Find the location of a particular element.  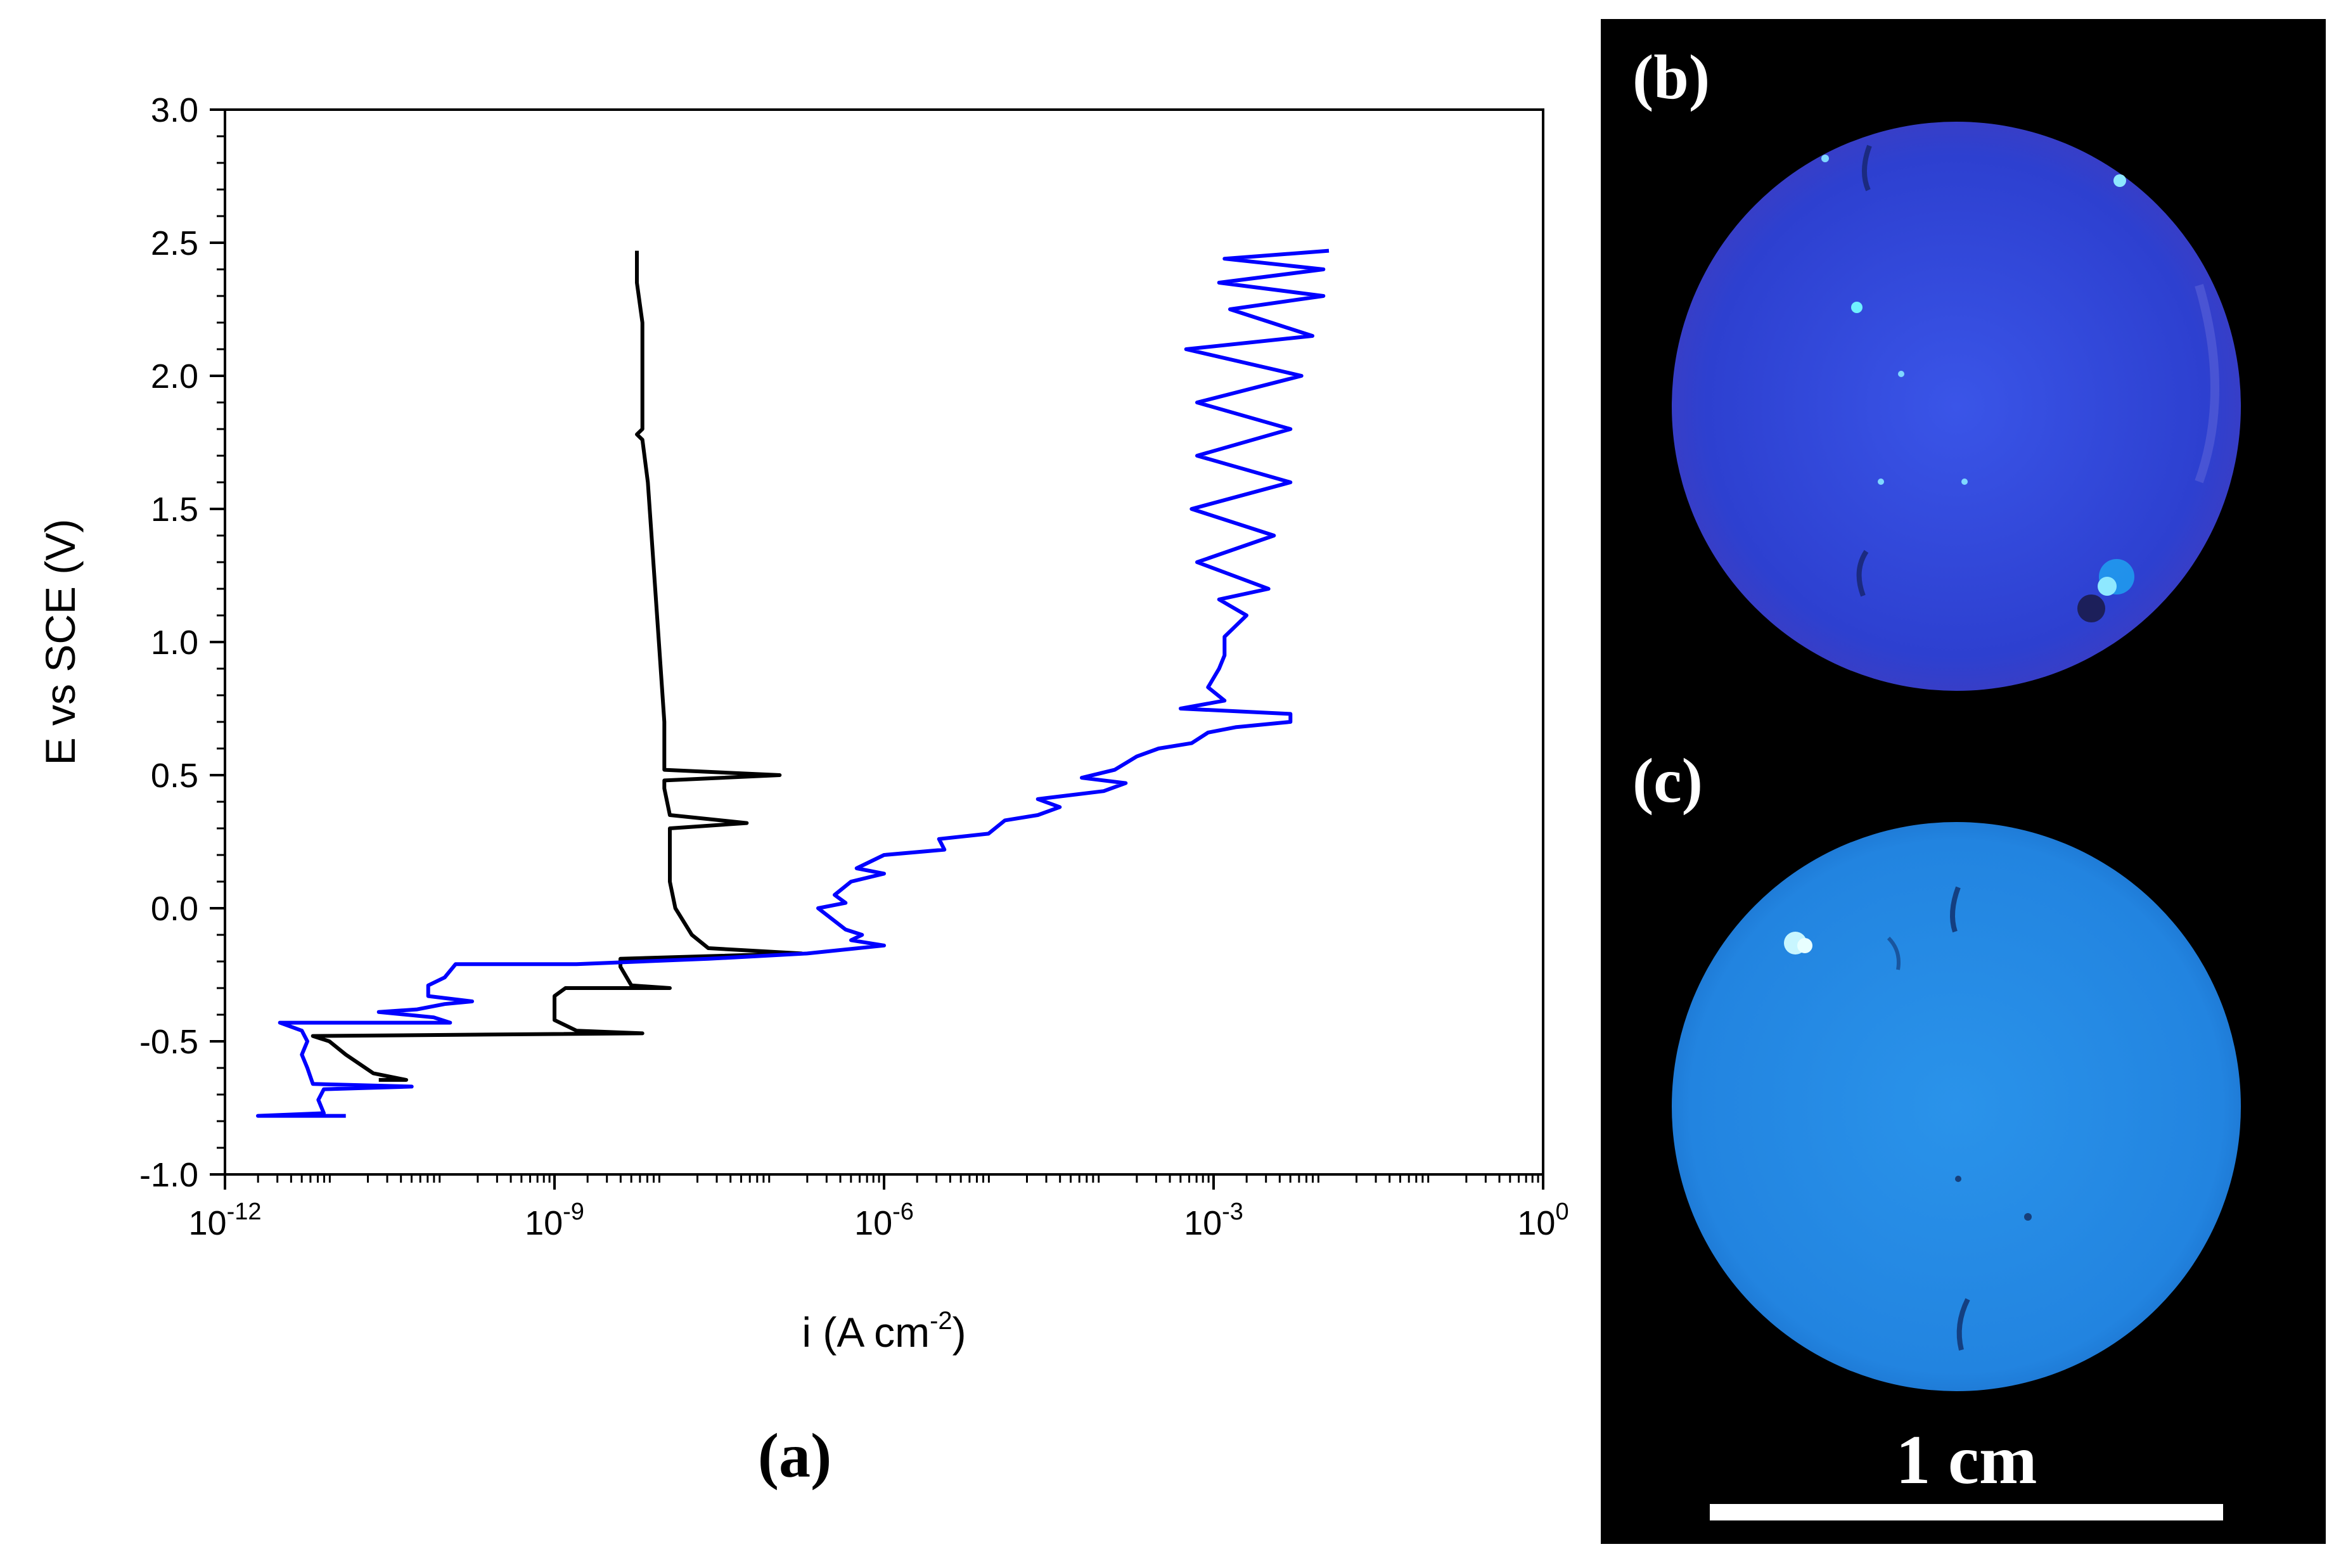

panel-label-a: (a) is located at coordinates (795, 1456).